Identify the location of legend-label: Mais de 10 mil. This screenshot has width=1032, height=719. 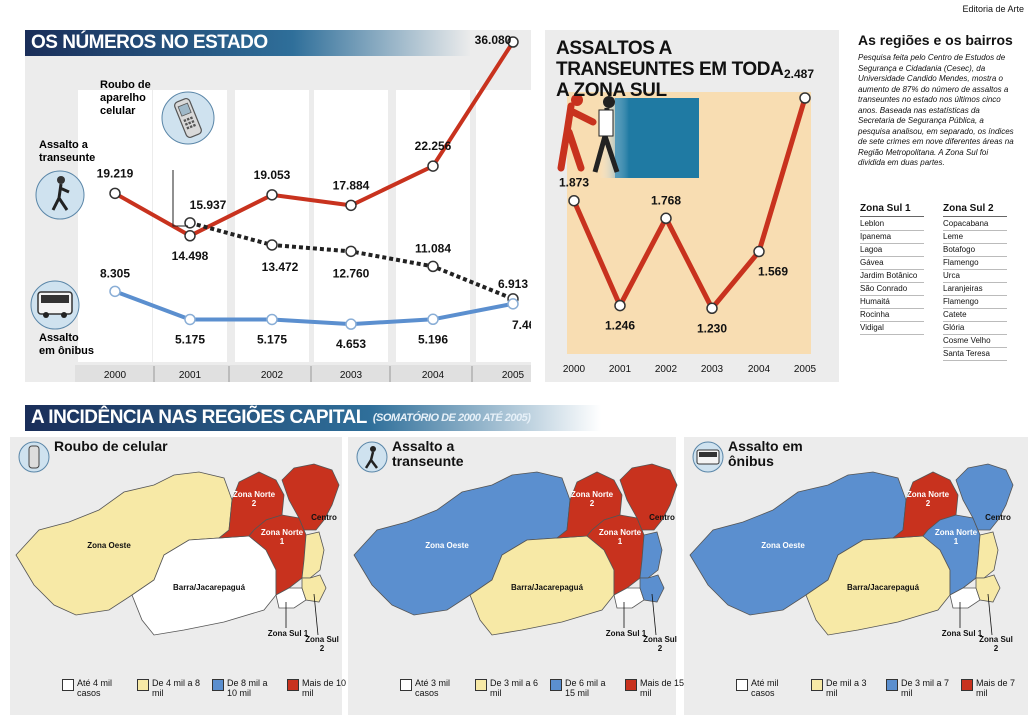
(324, 688).